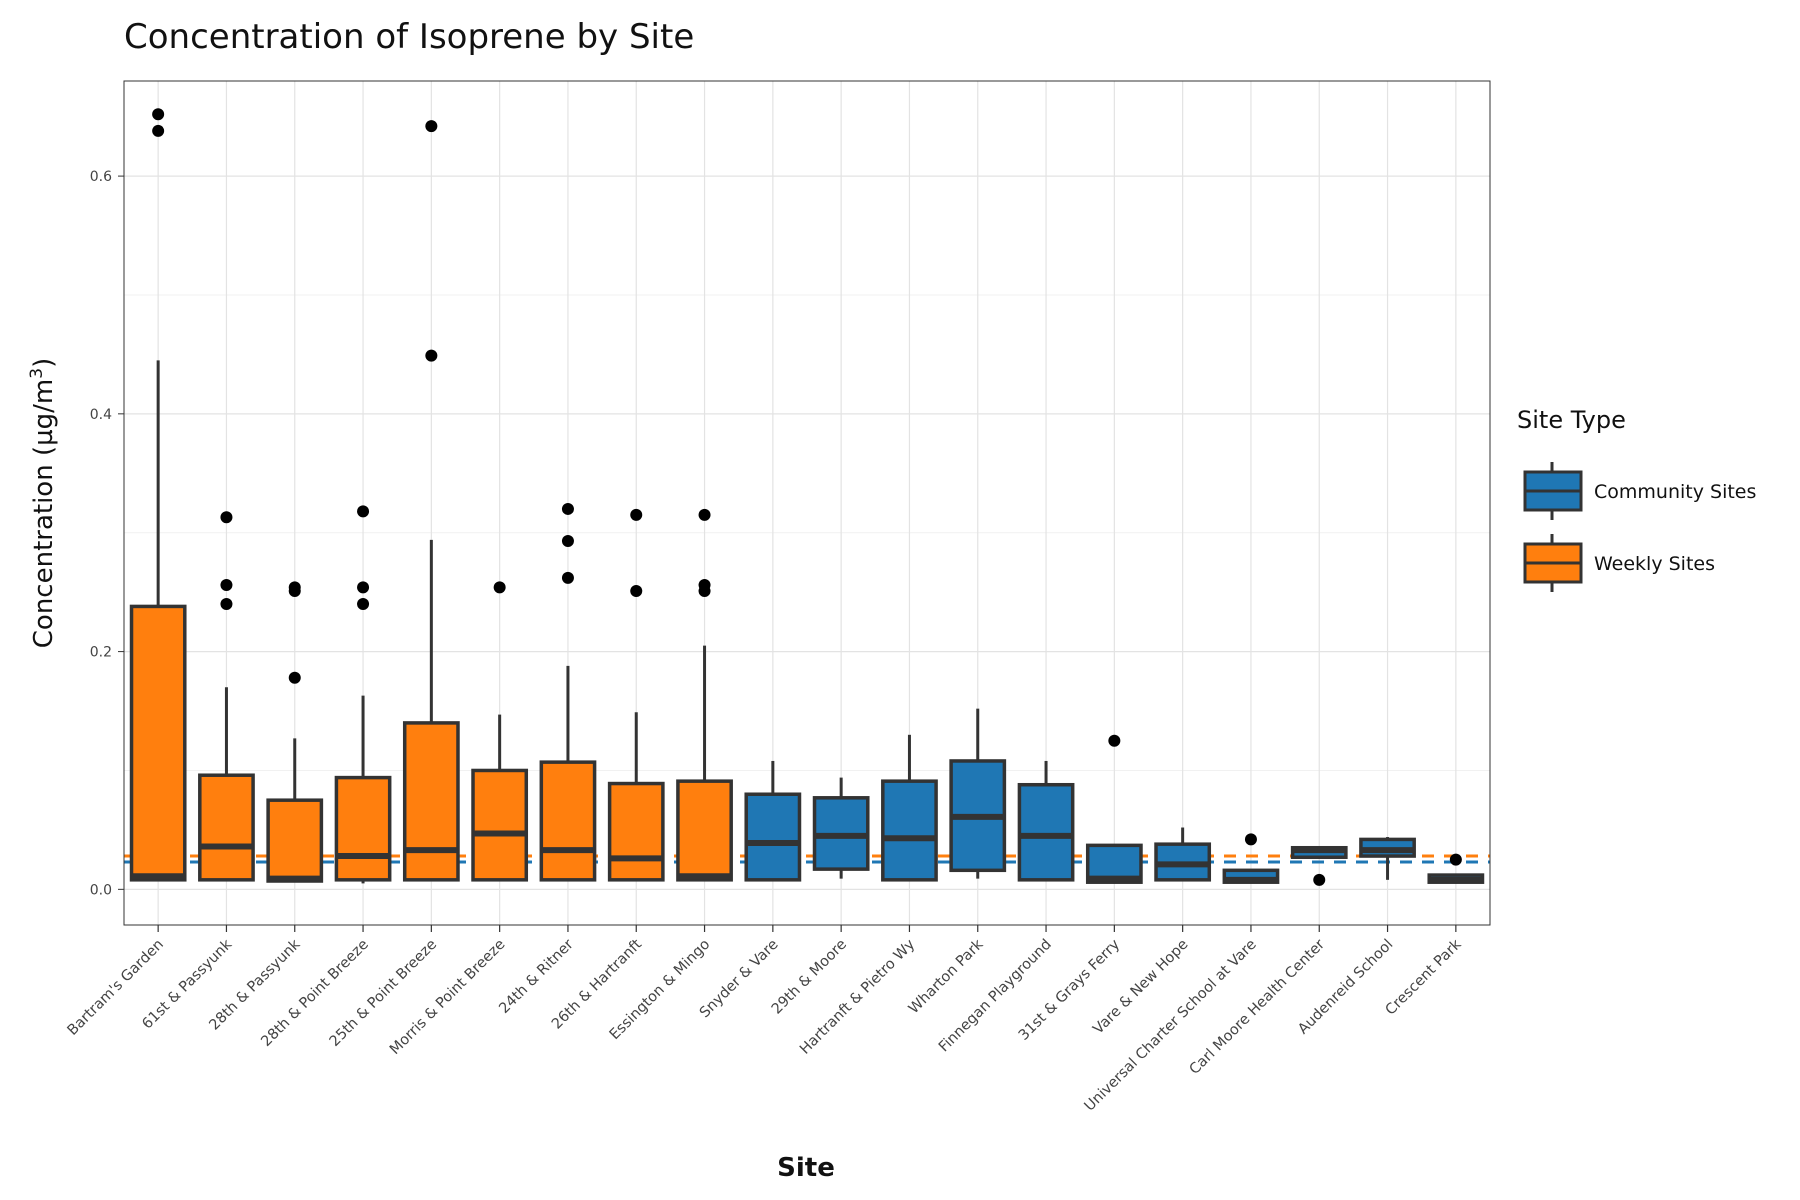  What do you see at coordinates (1319, 865) in the screenshot?
I see `box-carl-moore-health-center` at bounding box center [1319, 865].